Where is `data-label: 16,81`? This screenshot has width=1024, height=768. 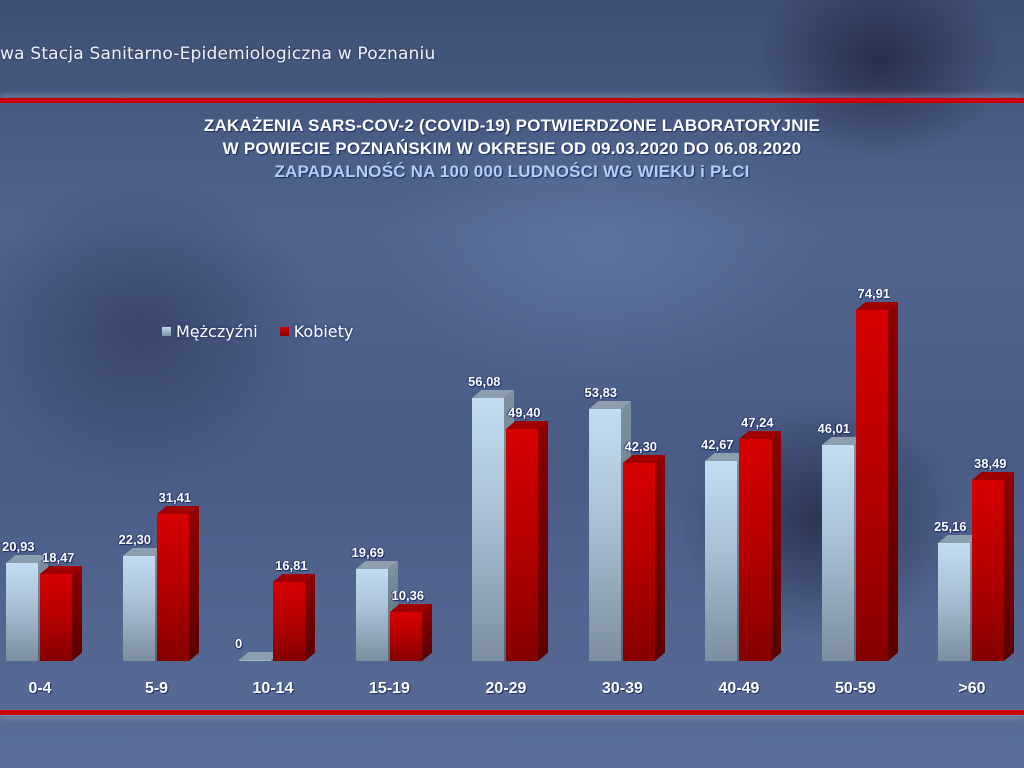
data-label: 16,81 is located at coordinates (291, 566).